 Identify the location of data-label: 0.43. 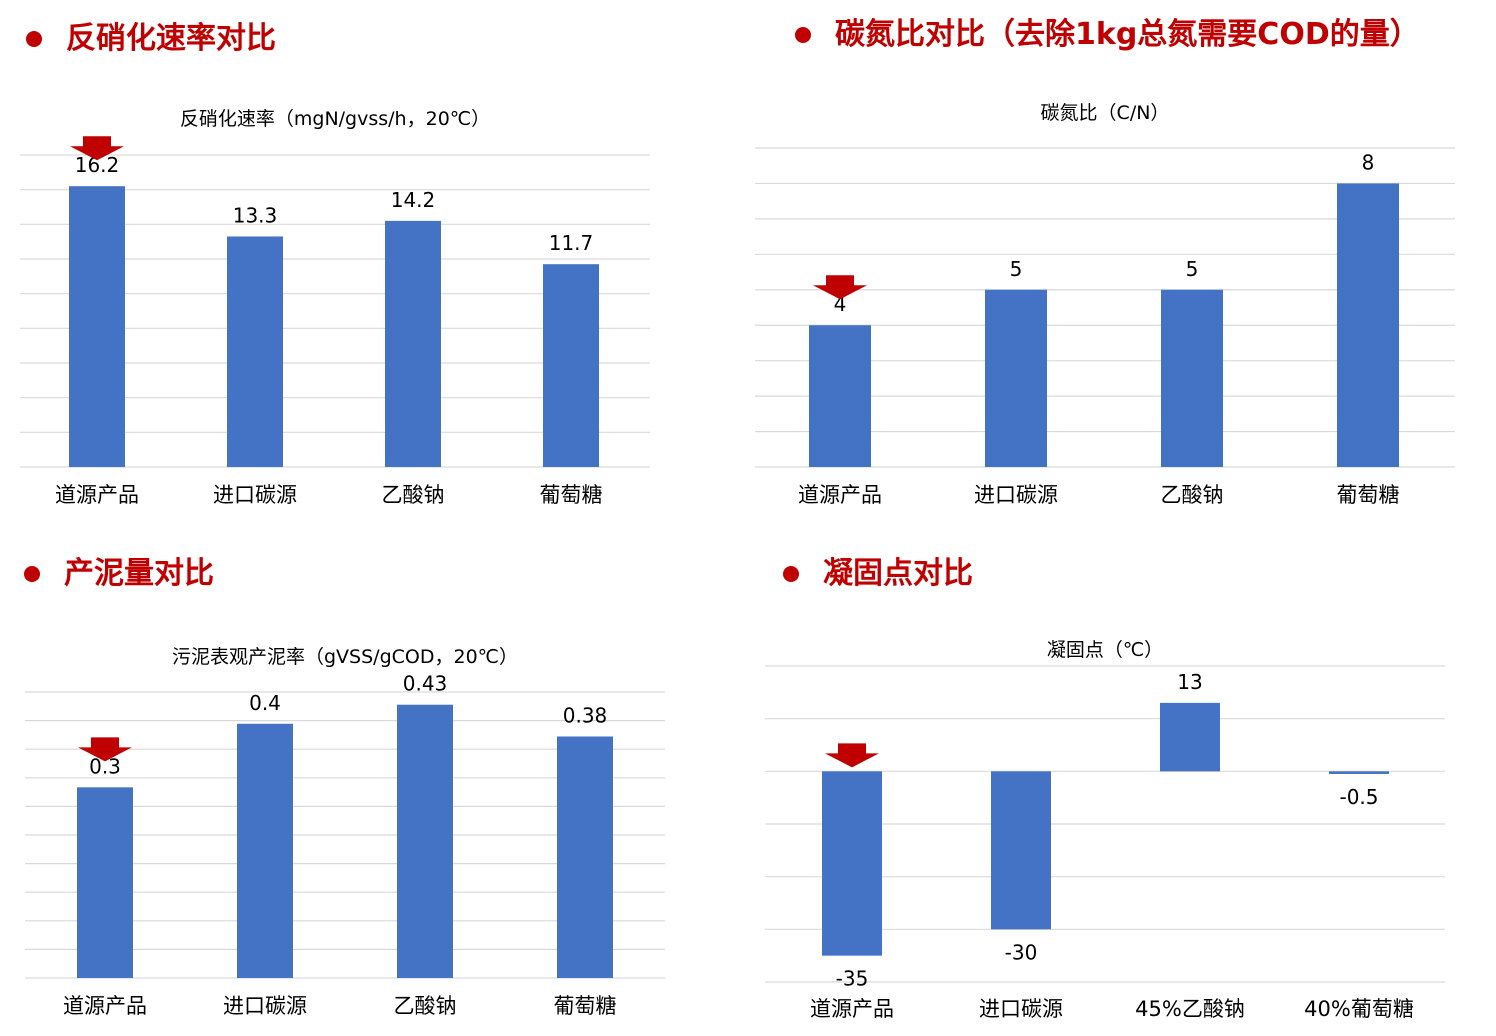
(425, 684).